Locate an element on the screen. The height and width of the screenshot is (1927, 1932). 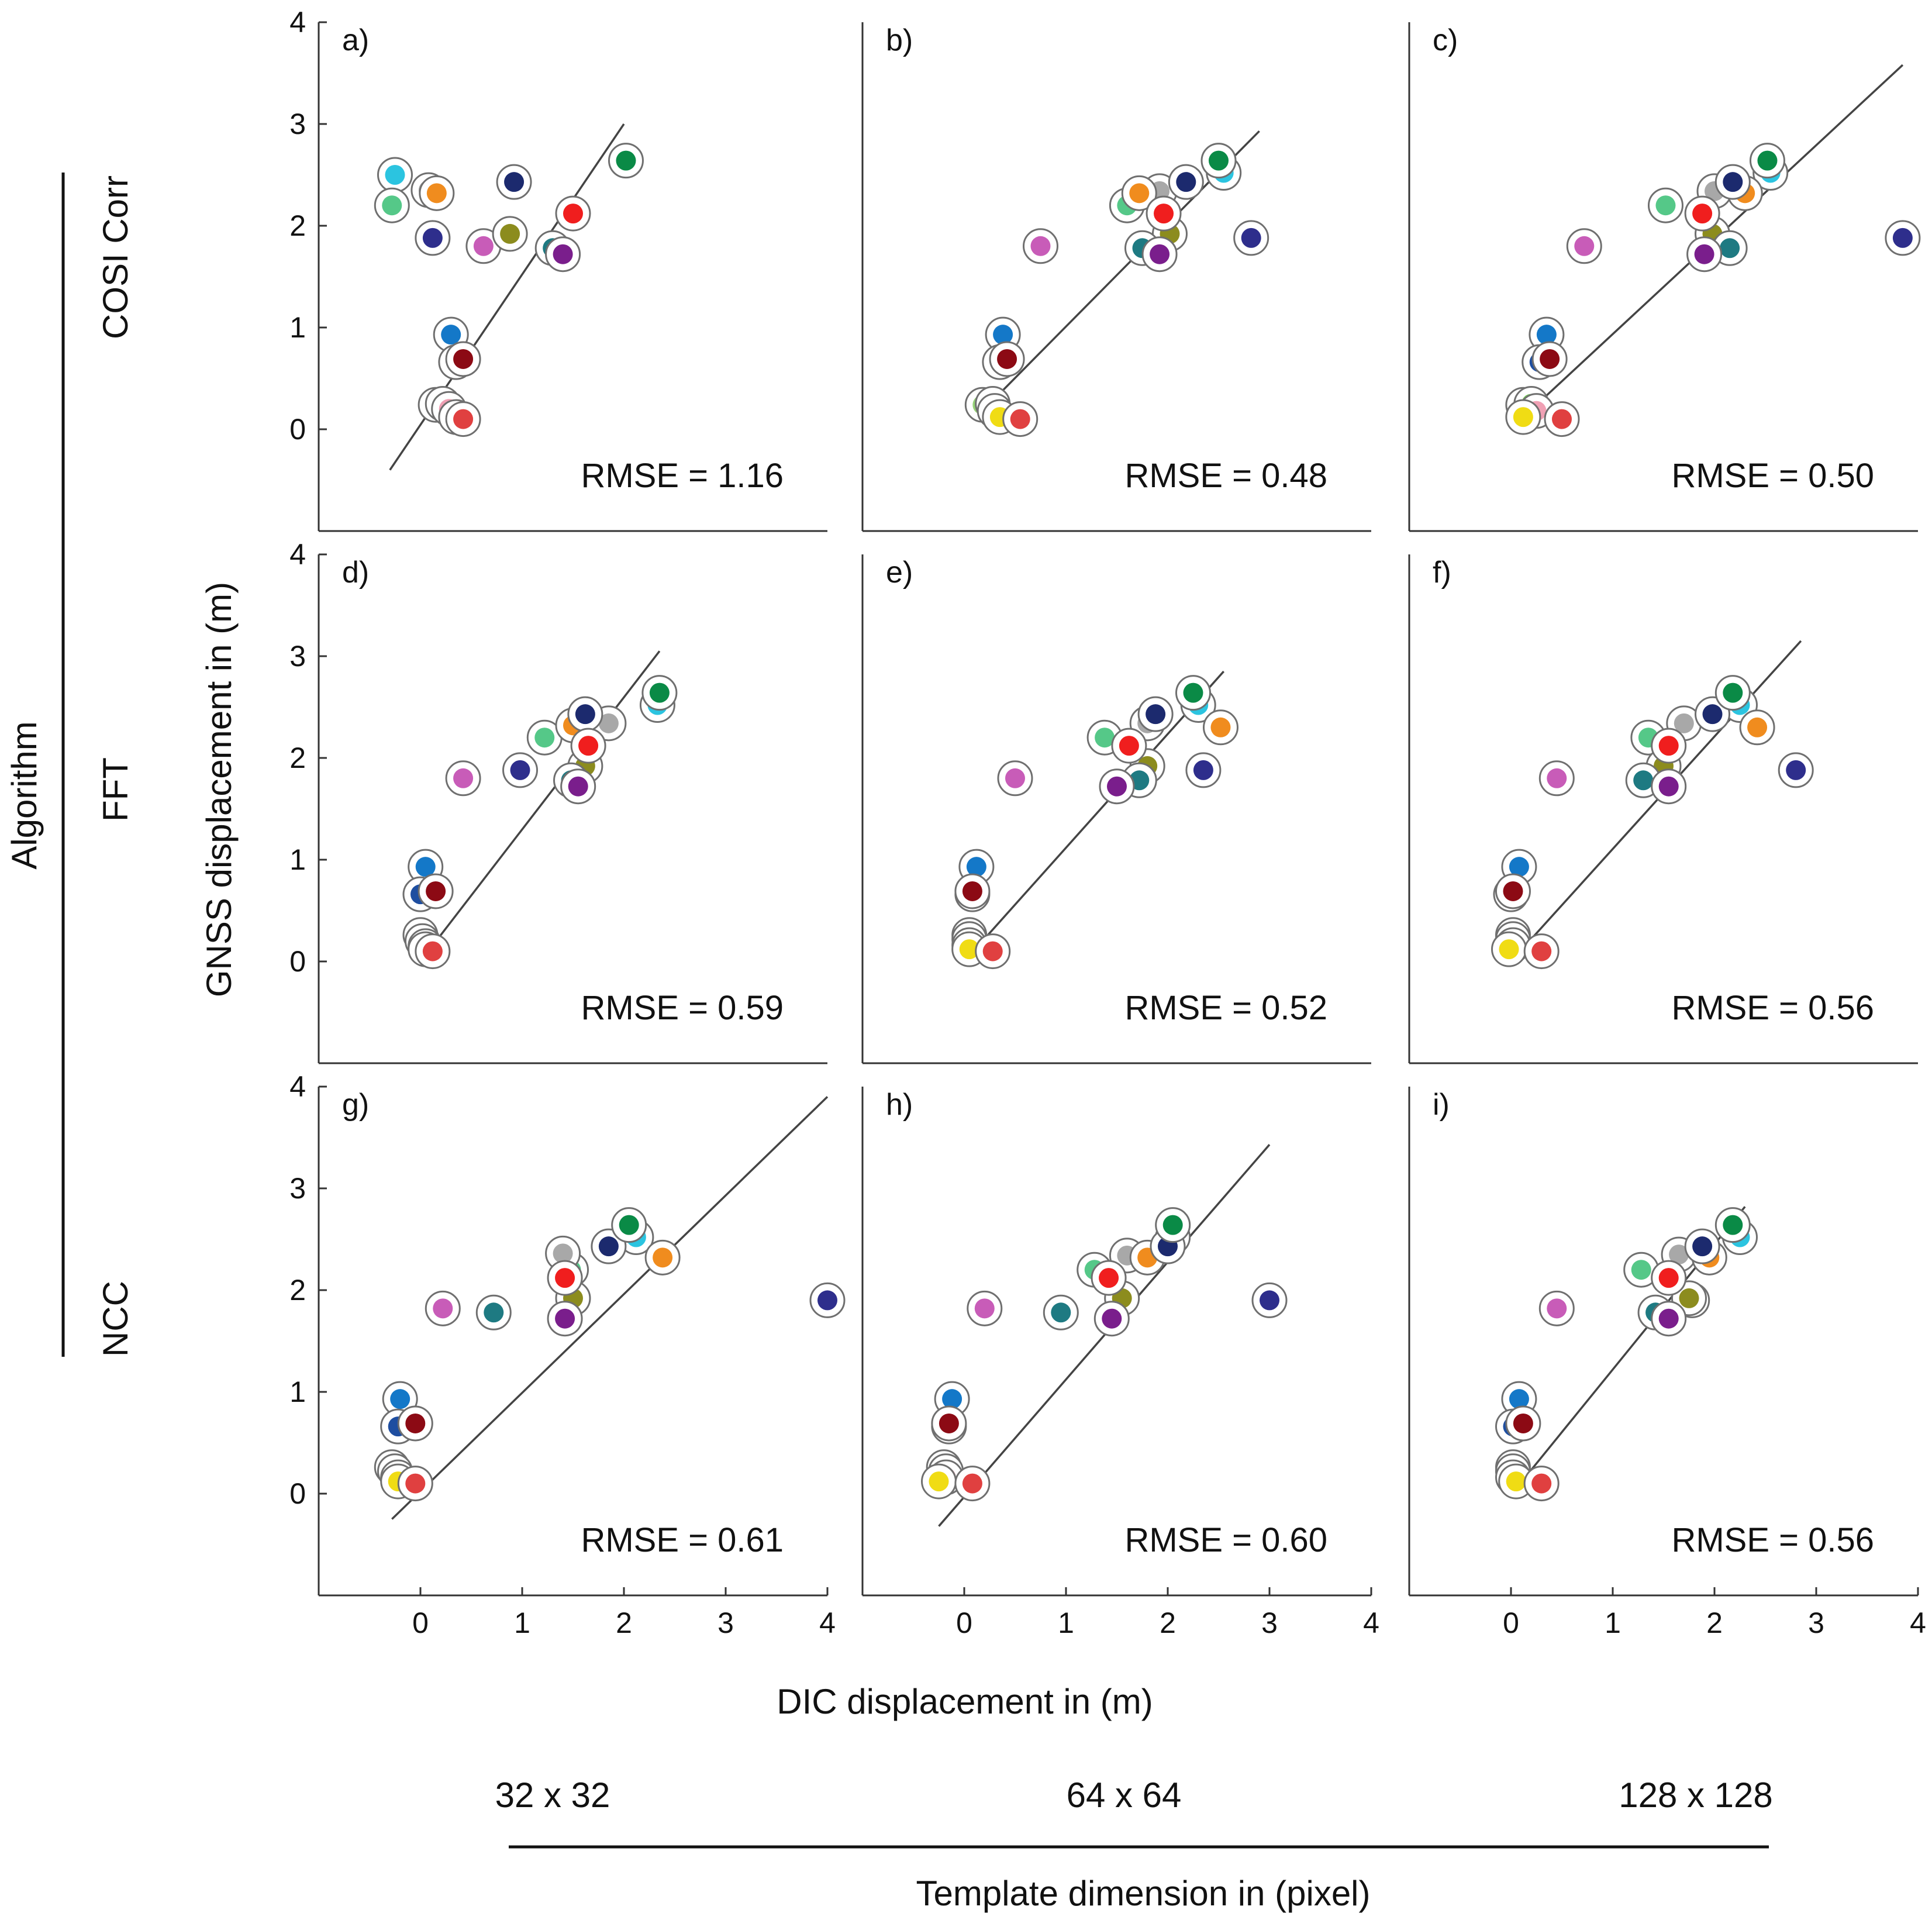
rmse-annotation: RMSE = 0.52 is located at coordinates (1225, 1008).